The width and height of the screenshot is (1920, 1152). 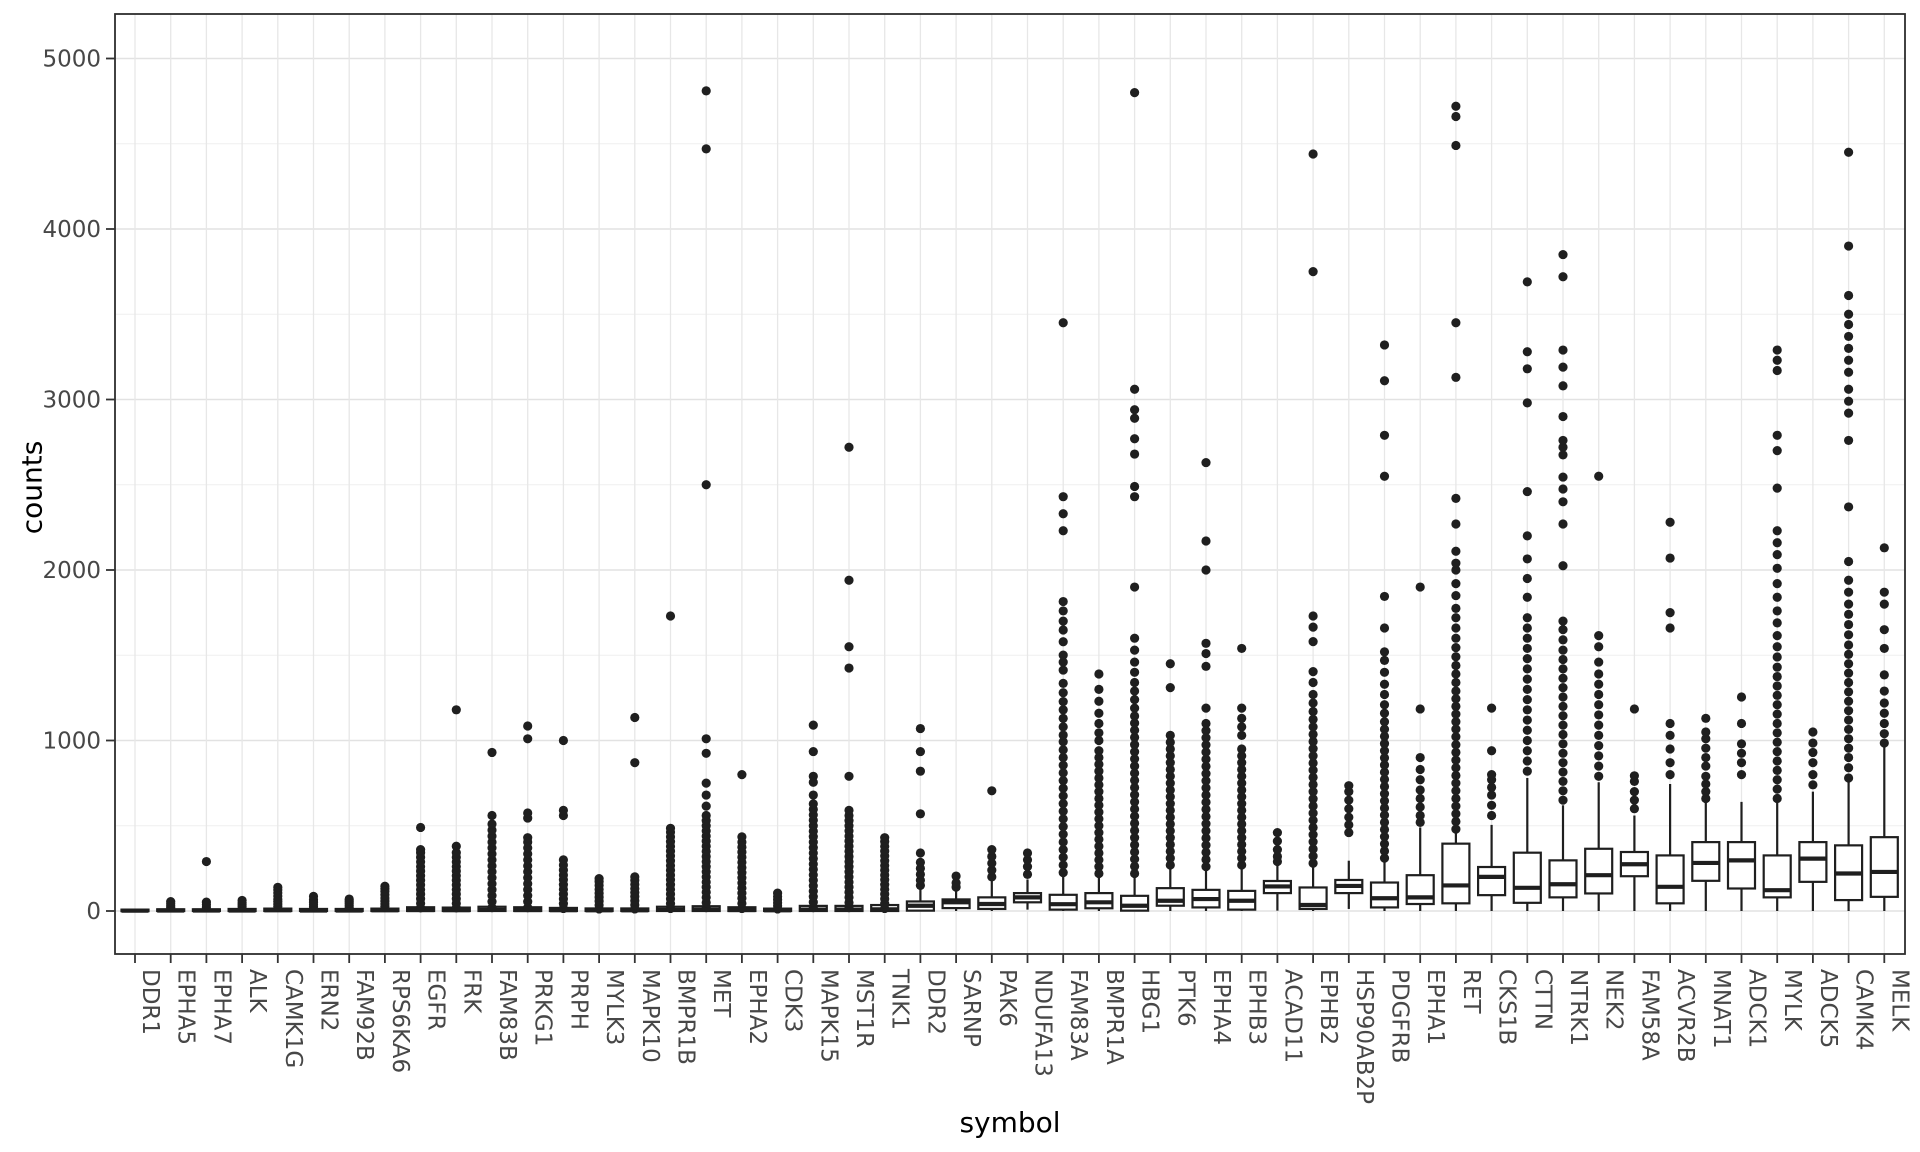 What do you see at coordinates (650, 1016) in the screenshot?
I see `x-tick-label: MAPK10` at bounding box center [650, 1016].